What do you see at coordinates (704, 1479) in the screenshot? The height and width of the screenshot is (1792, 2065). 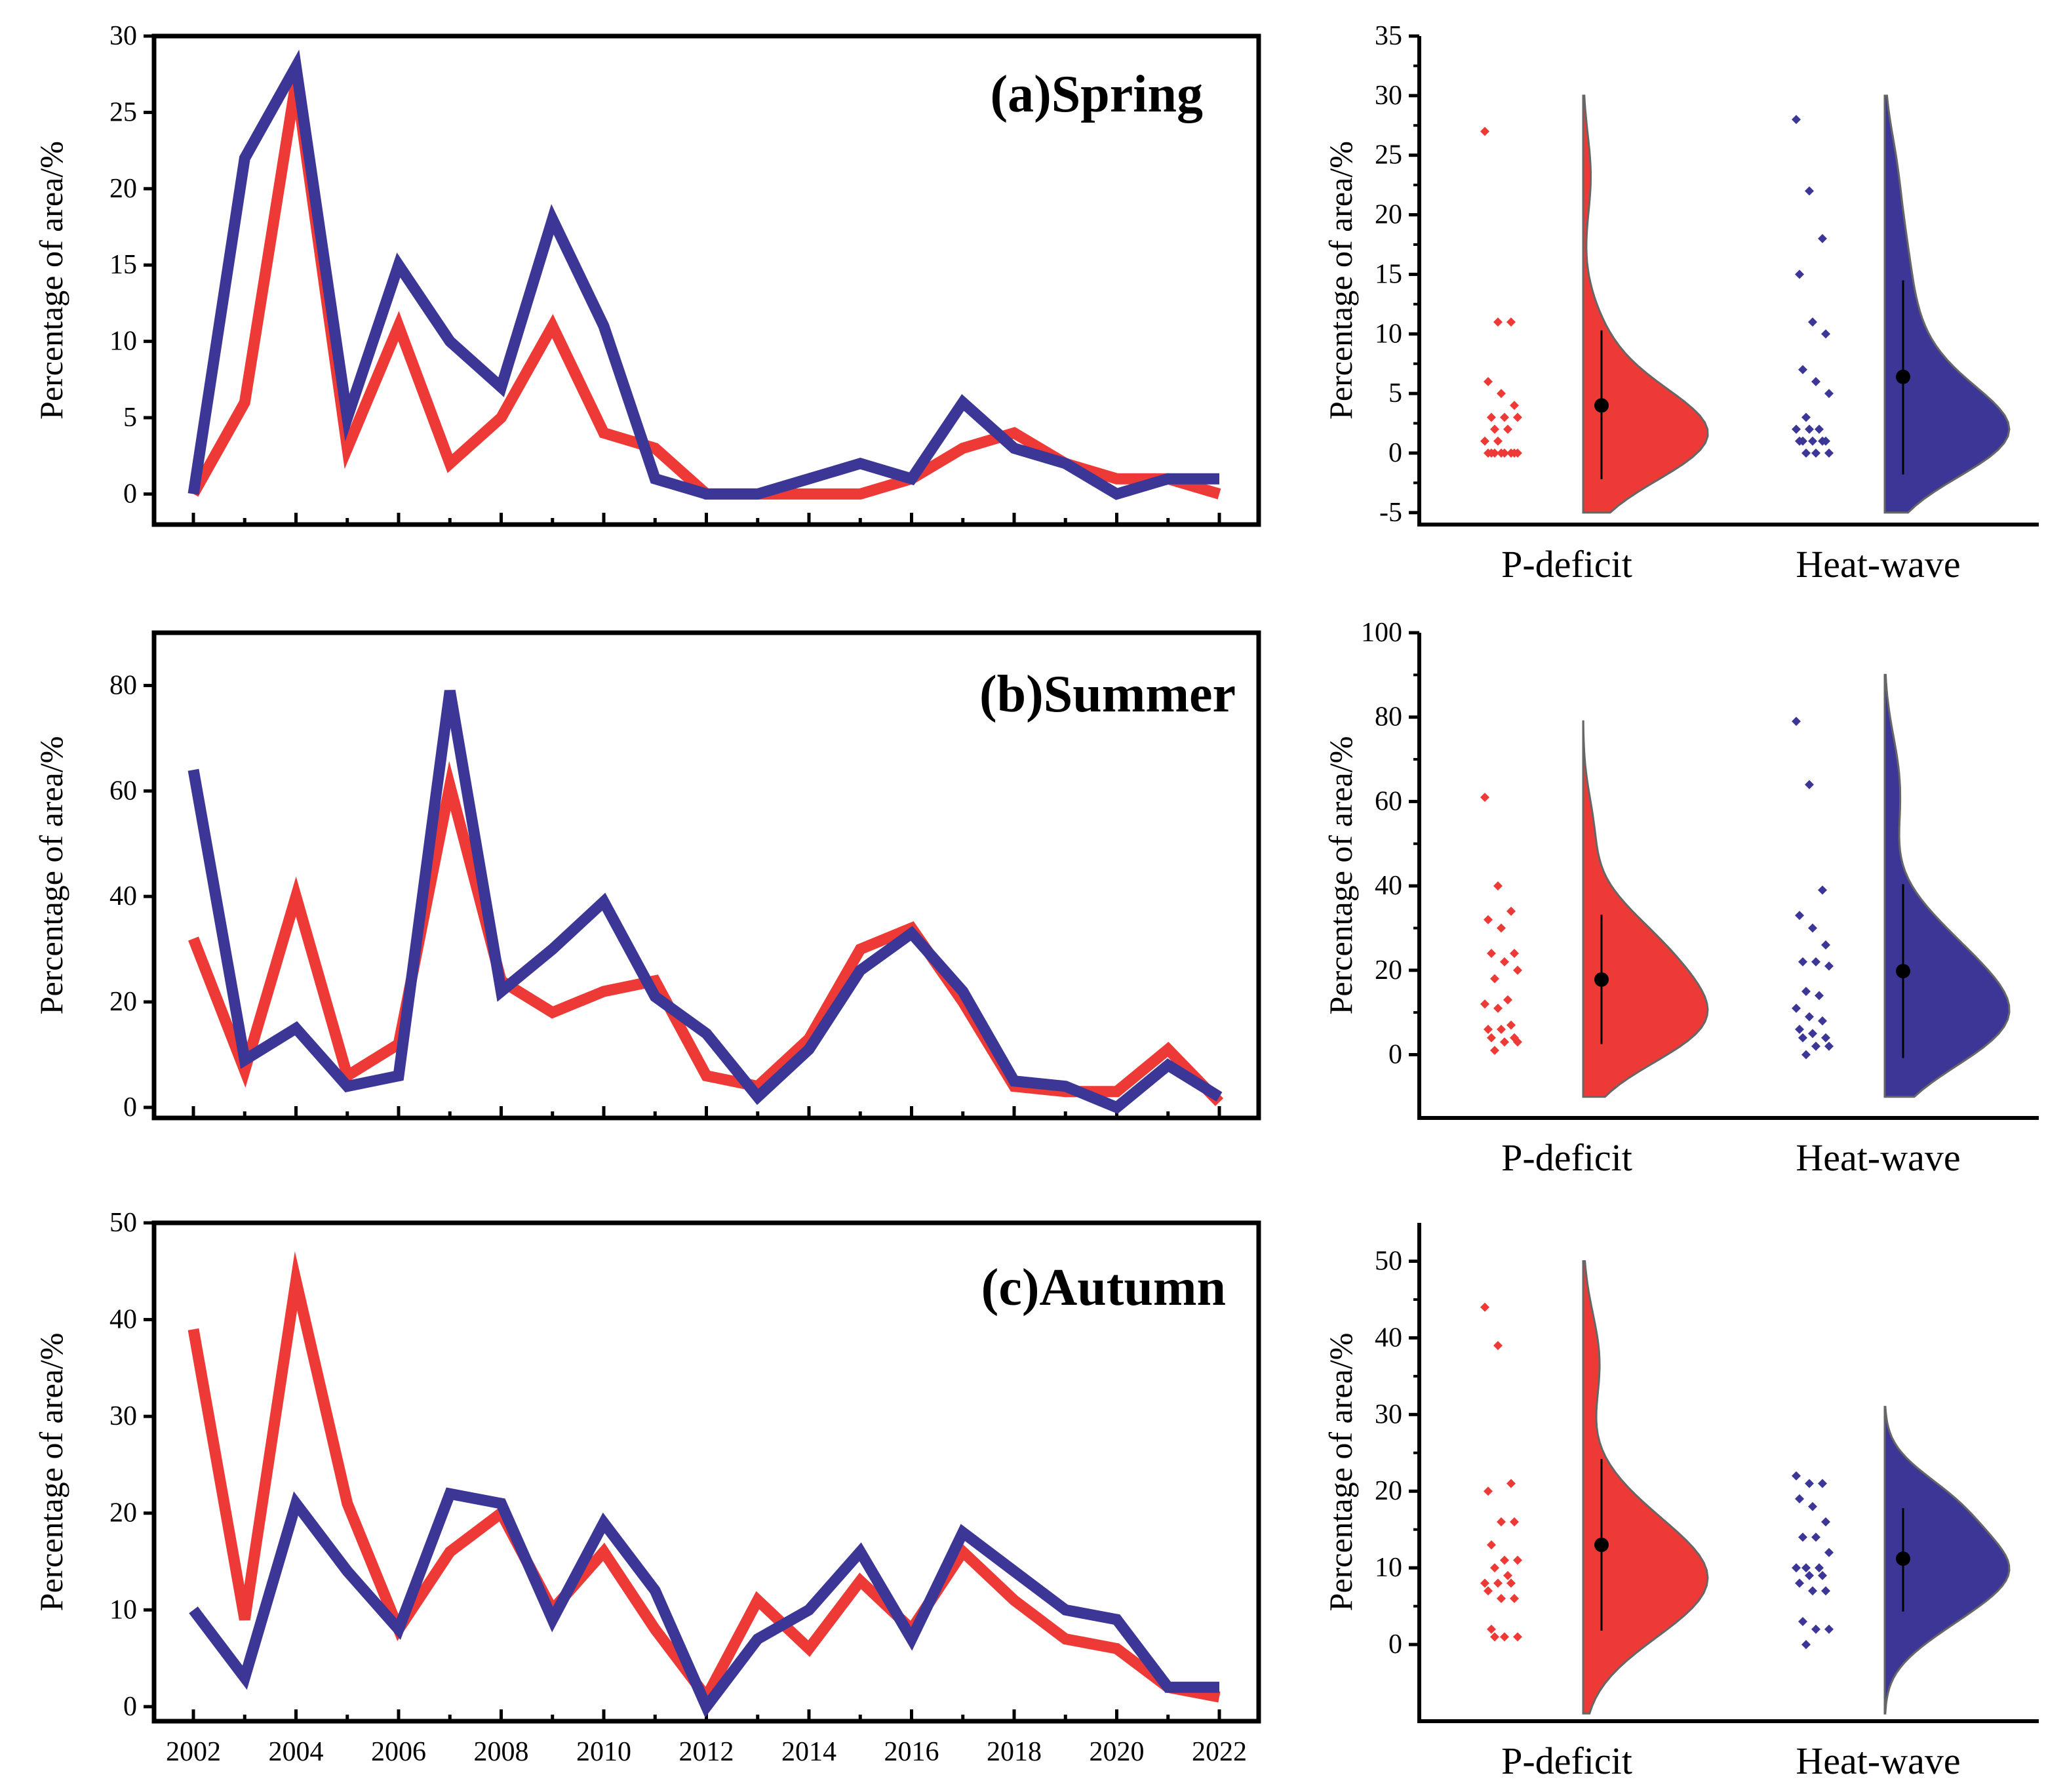 I see `series-line-p-deficit` at bounding box center [704, 1479].